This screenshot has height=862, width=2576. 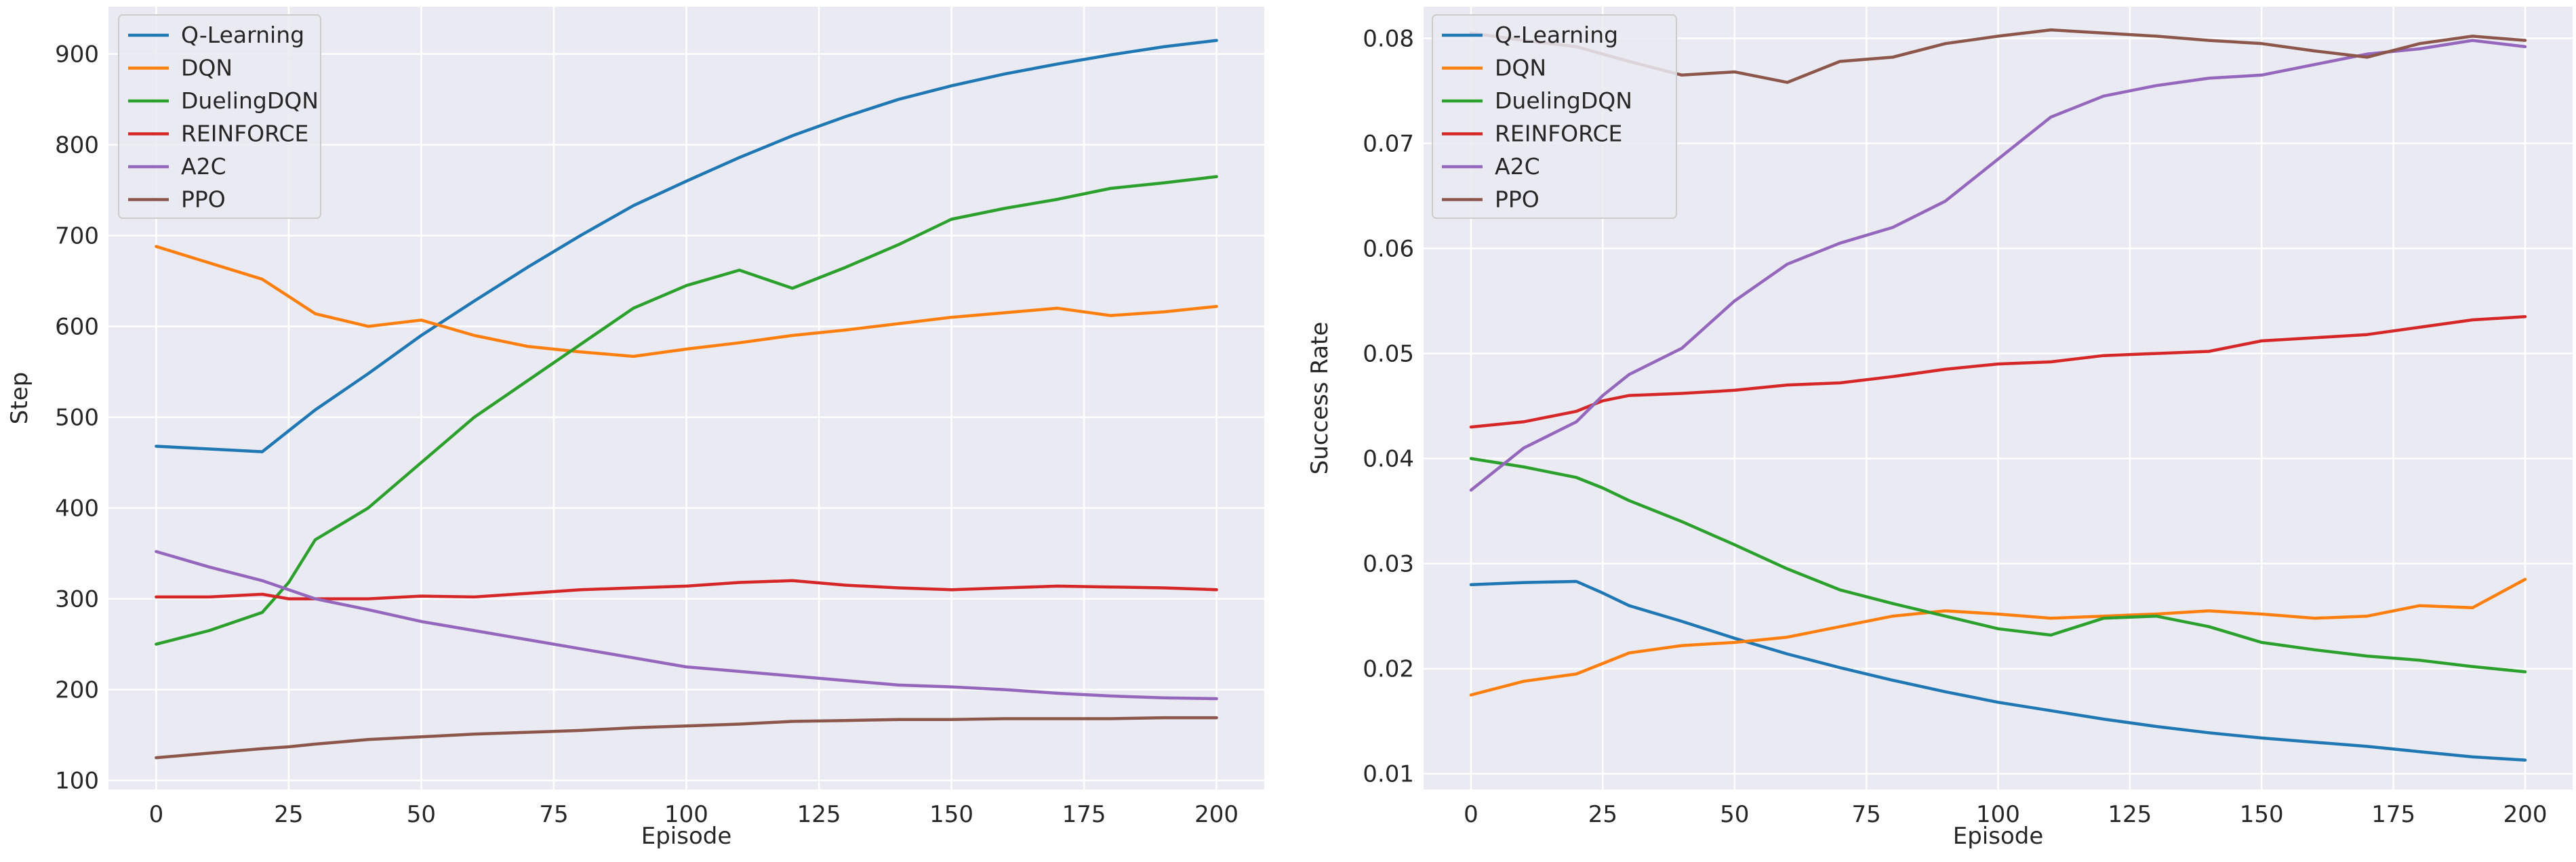 What do you see at coordinates (686, 626) in the screenshot?
I see `series-line-a2c` at bounding box center [686, 626].